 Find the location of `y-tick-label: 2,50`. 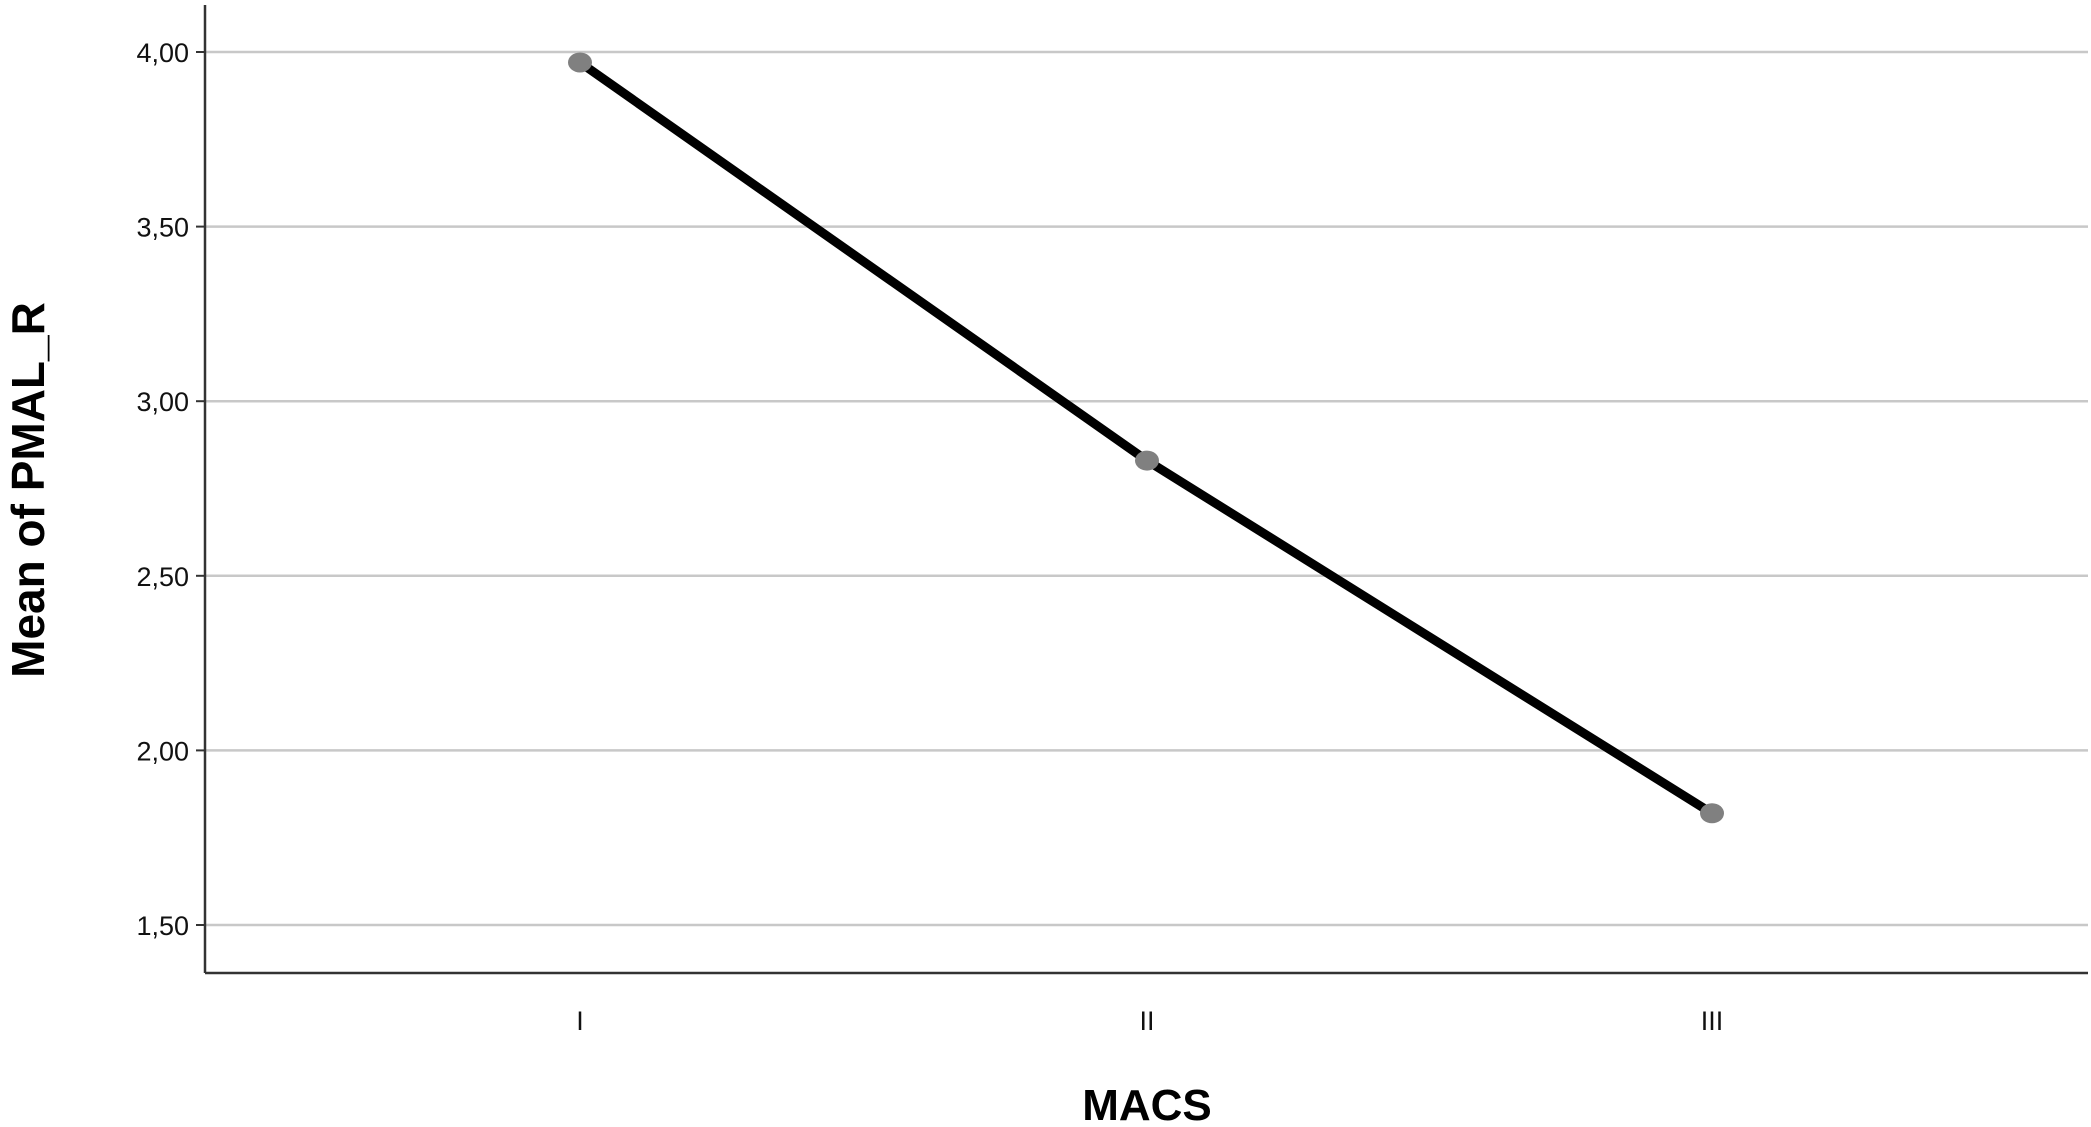

y-tick-label: 2,50 is located at coordinates (162, 577).